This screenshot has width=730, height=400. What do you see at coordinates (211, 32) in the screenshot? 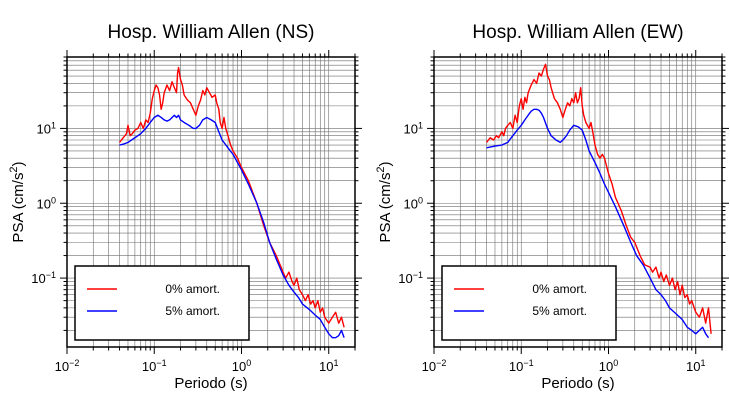
I see `chart-title: Hosp. William Allen (NS)` at bounding box center [211, 32].